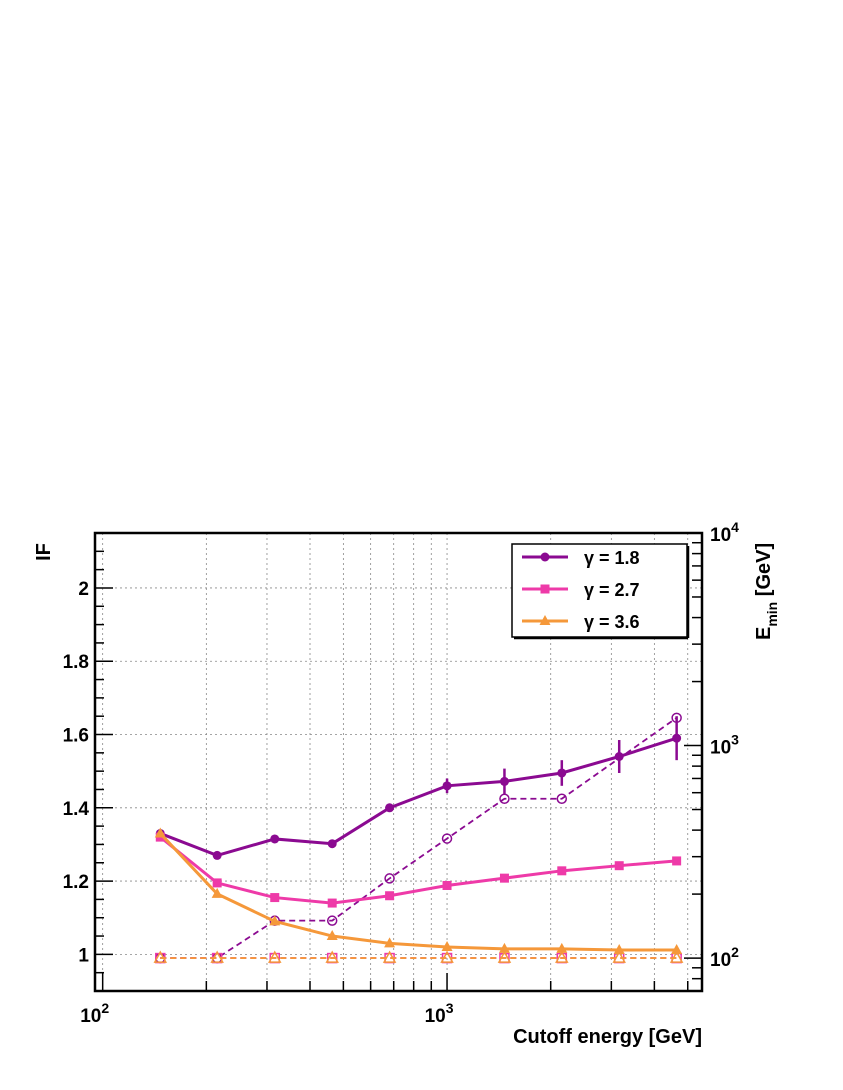  I want to click on emin-series-layer, so click(418, 838).